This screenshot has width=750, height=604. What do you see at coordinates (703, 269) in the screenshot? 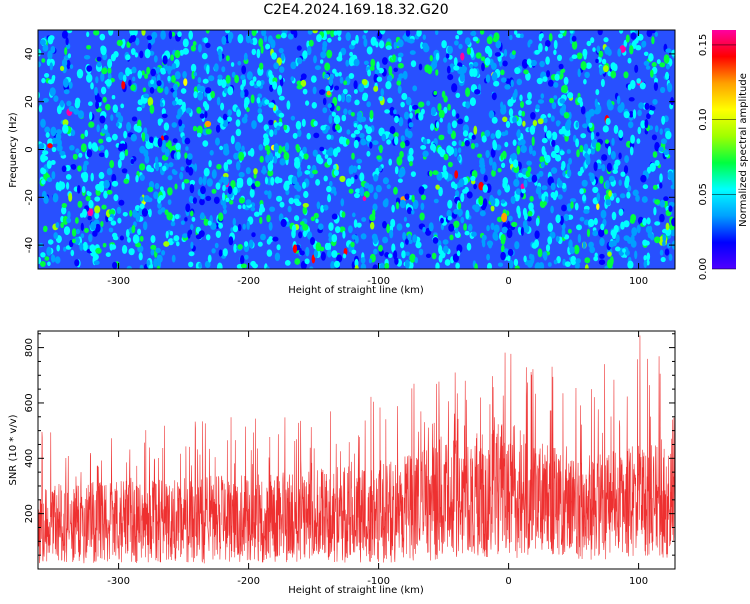
I see `colorbar-tick-label: 0.00` at bounding box center [703, 269].